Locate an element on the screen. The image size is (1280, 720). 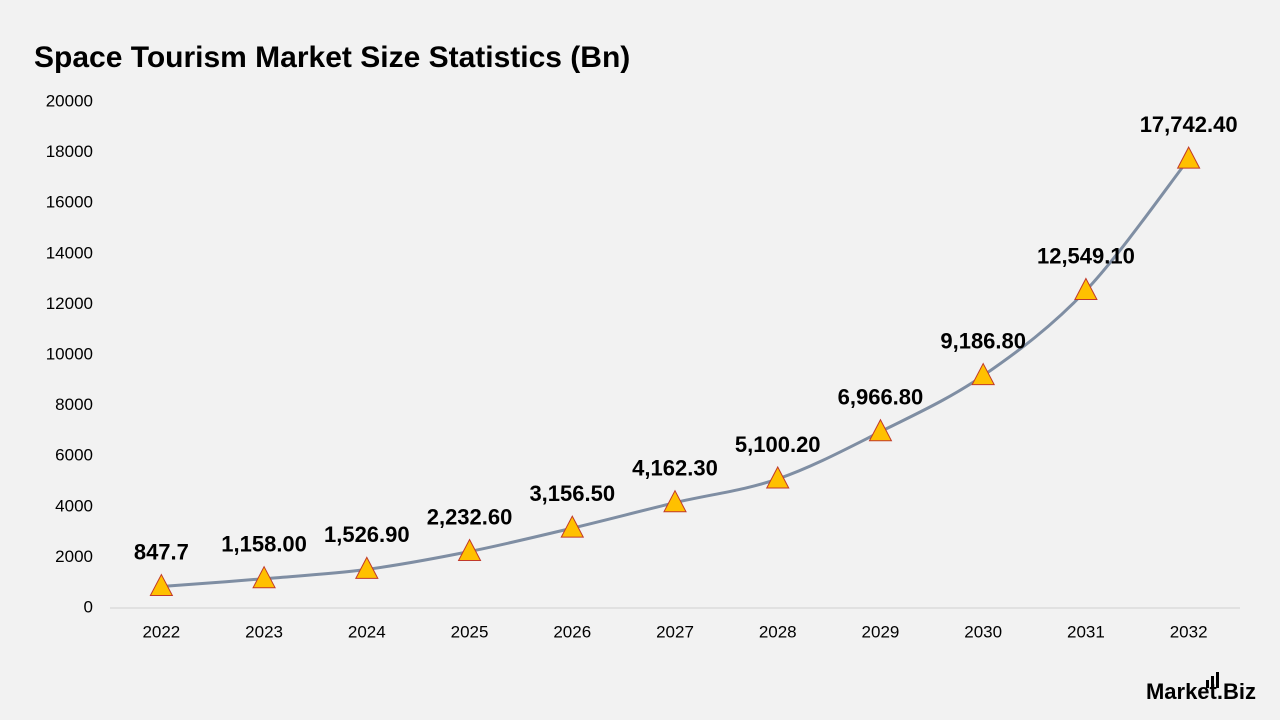
x-tick-label: 2030 is located at coordinates (983, 631).